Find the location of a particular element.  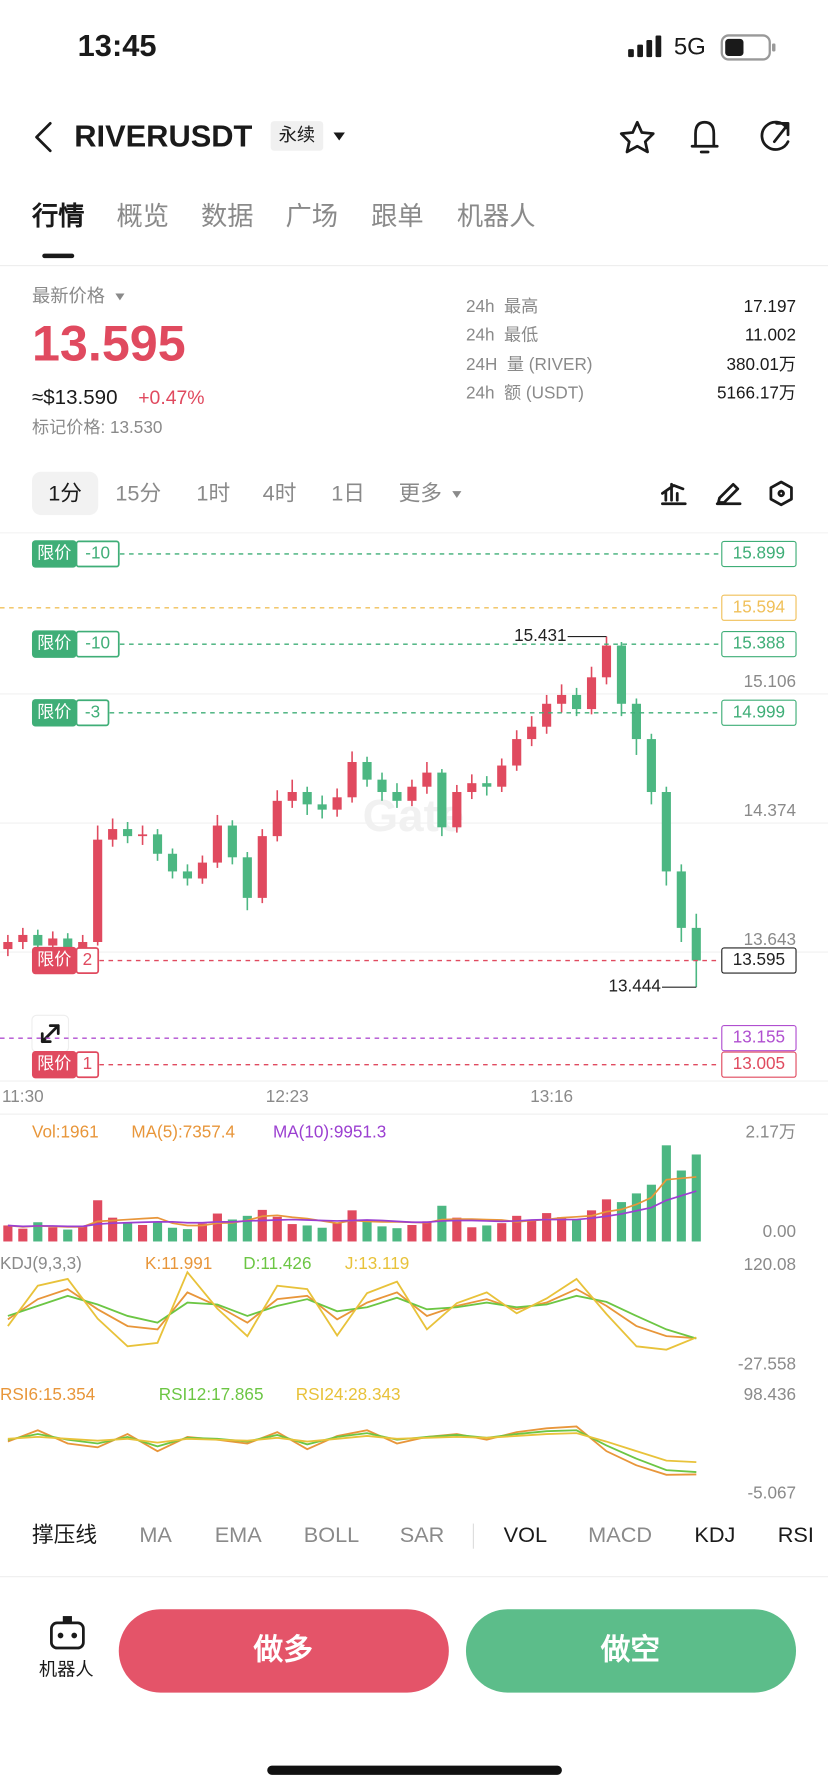

interval: 1分 is located at coordinates (65, 492).